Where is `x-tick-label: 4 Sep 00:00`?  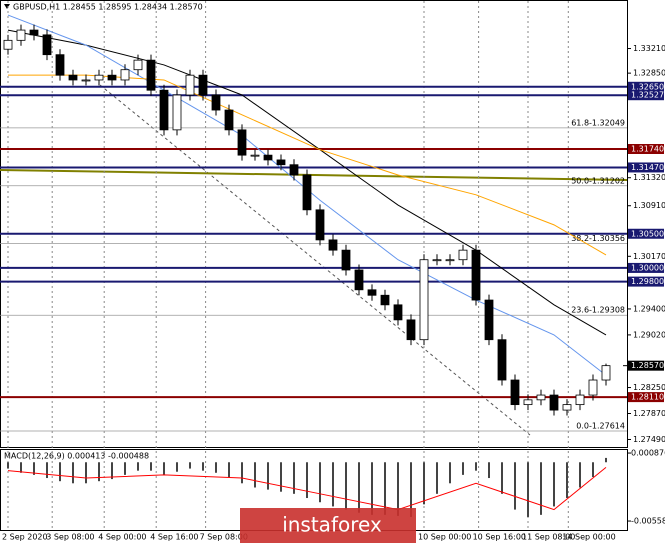 x-tick-label: 4 Sep 00:00 is located at coordinates (122, 537).